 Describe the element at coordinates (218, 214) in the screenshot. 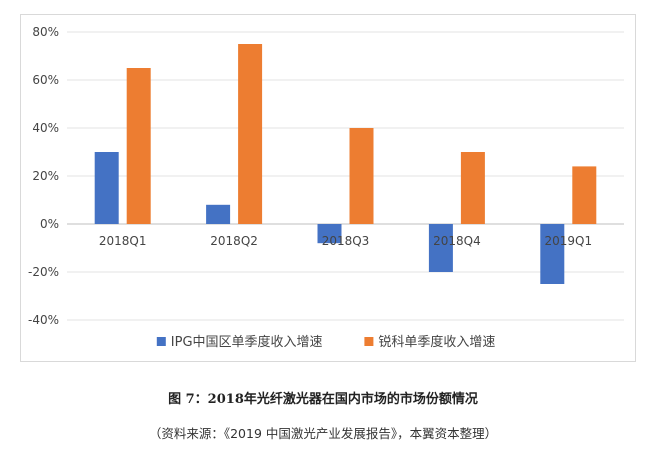

I see `bar-ipg-2018Q2` at that location.